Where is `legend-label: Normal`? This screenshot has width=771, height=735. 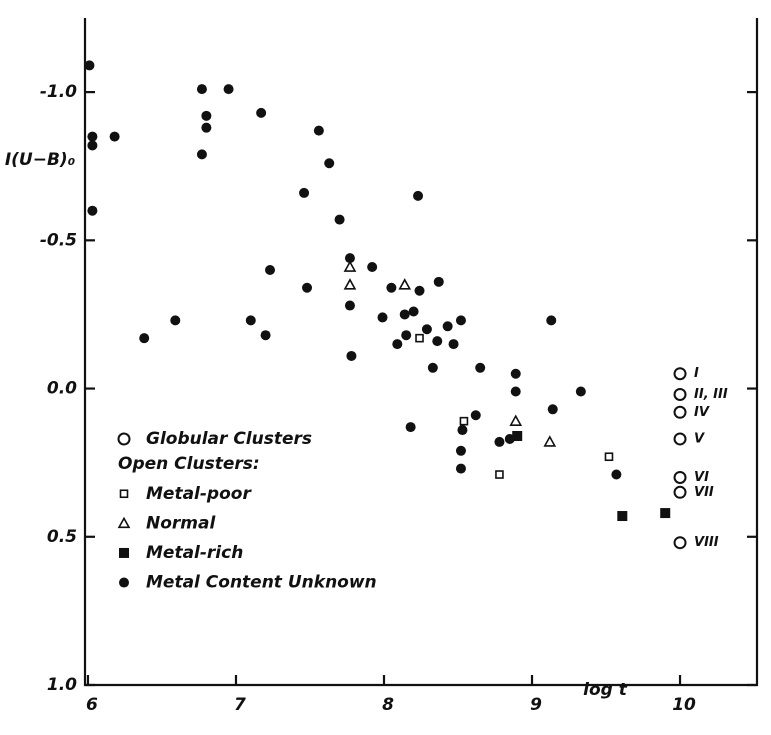
legend-label: Normal is located at coordinates (181, 523).